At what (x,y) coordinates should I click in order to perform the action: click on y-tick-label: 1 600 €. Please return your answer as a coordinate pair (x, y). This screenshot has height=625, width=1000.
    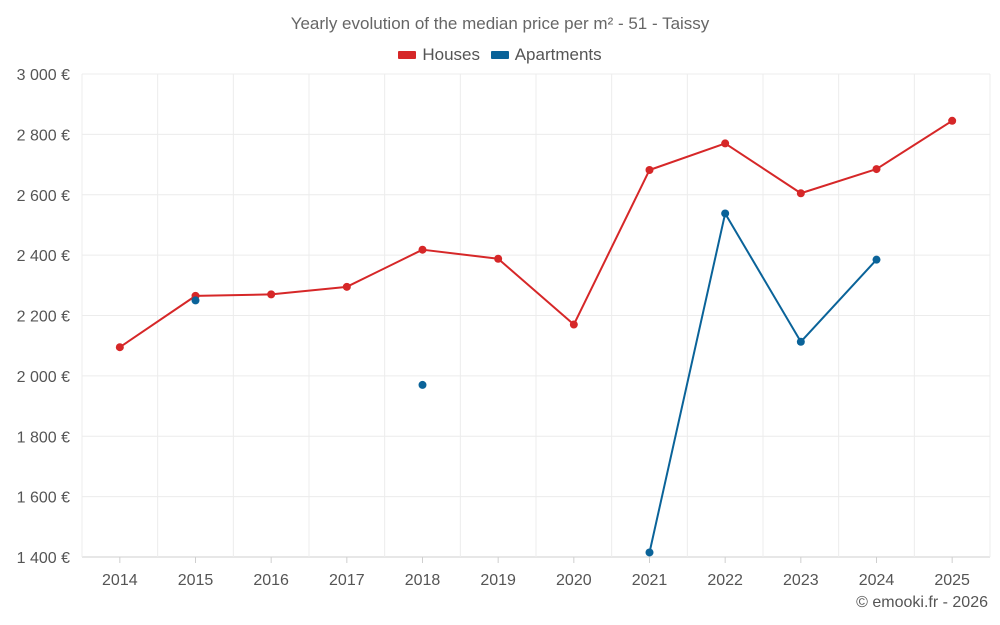
    Looking at the image, I should click on (43, 498).